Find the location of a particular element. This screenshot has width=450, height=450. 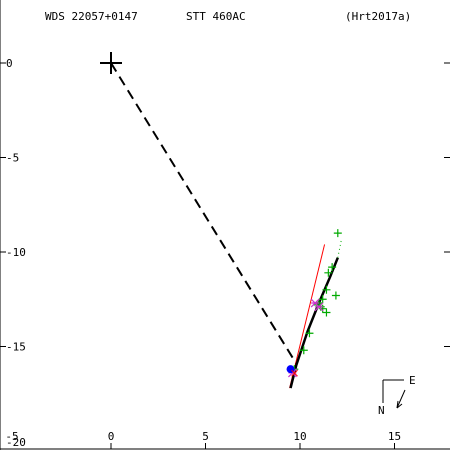

primary-star-marker is located at coordinates (111, 63).